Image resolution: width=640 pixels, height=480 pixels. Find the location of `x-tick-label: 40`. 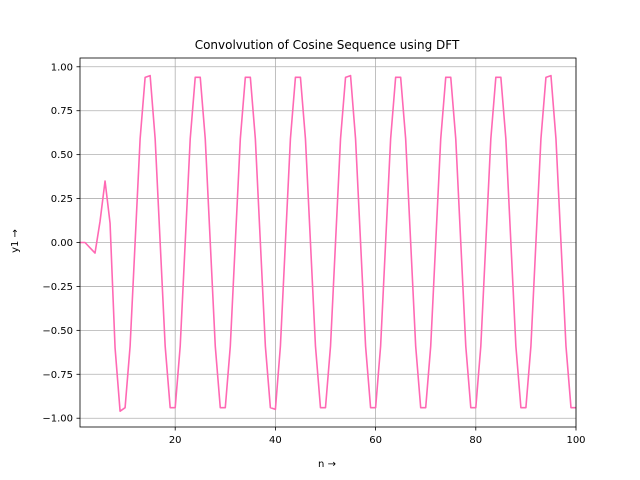

x-tick-label: 40 is located at coordinates (275, 440).